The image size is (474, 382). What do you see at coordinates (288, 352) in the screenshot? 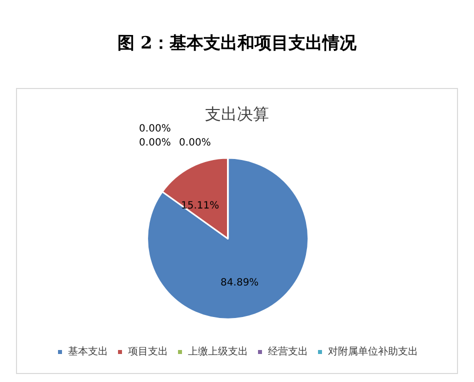
I see `legend-label: 经营支出` at bounding box center [288, 352].